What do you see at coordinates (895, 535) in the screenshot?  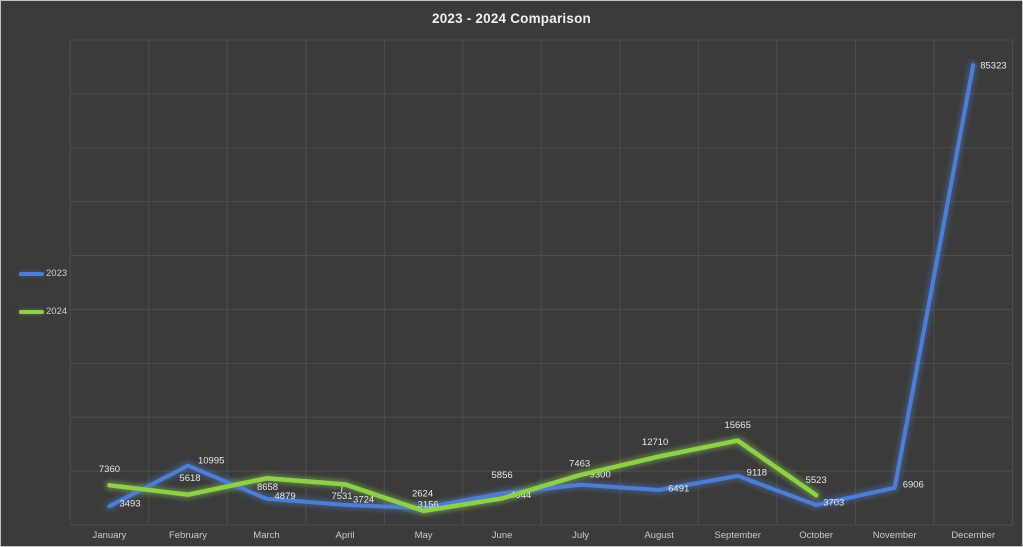 I see `x-axis-label-november: November` at bounding box center [895, 535].